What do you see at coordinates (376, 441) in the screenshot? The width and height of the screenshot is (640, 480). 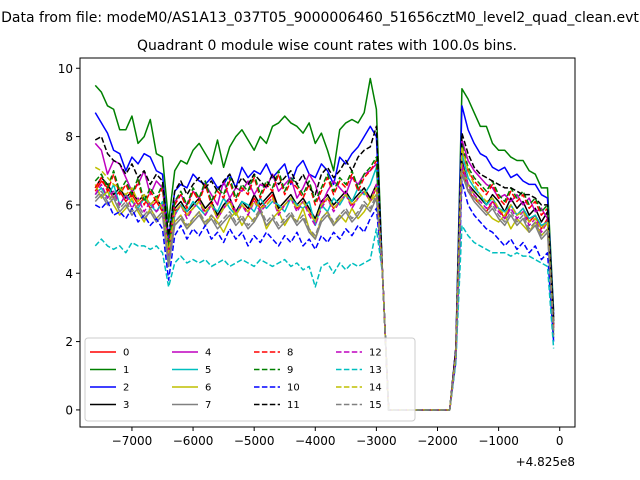 I see `x-tick-label: −3000` at bounding box center [376, 441].